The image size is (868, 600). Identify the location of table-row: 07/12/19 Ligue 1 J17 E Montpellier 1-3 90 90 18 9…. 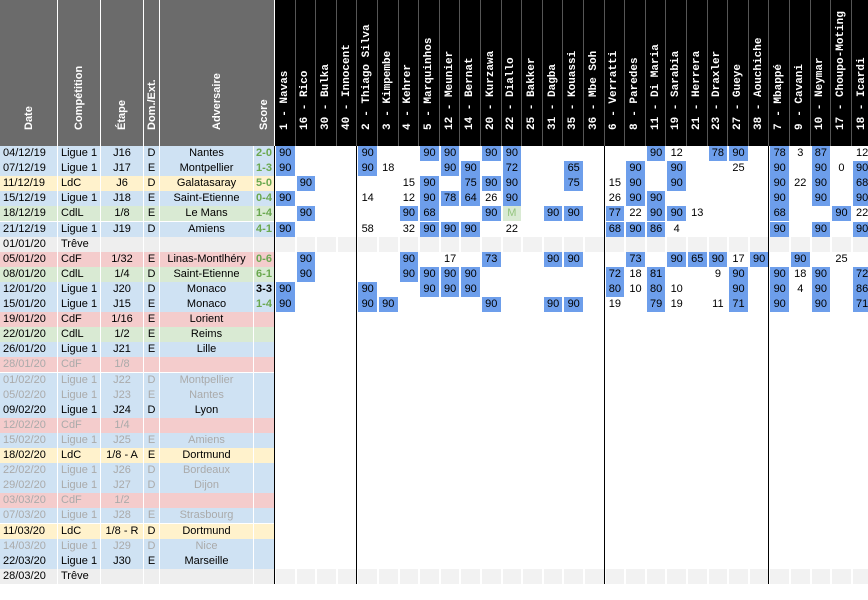
(434, 169).